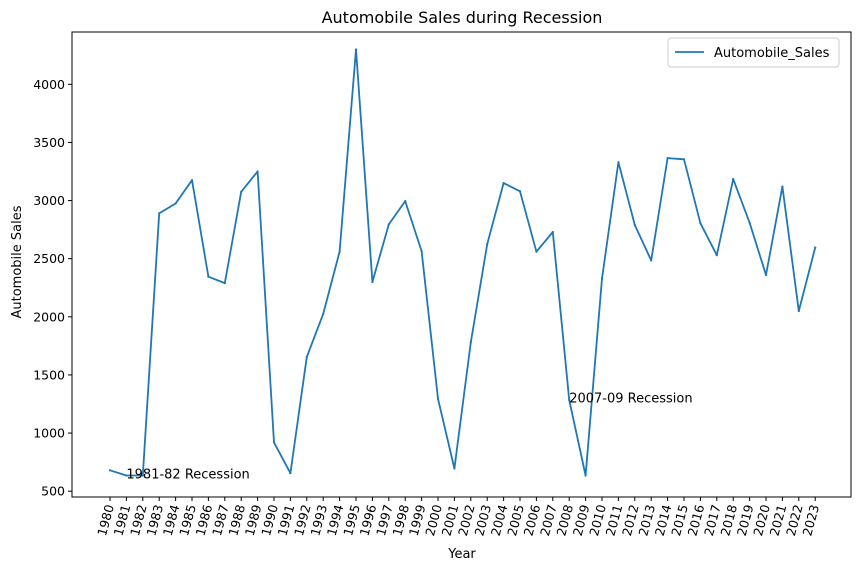  Describe the element at coordinates (49, 316) in the screenshot. I see `y-tick-label: 2000` at that location.